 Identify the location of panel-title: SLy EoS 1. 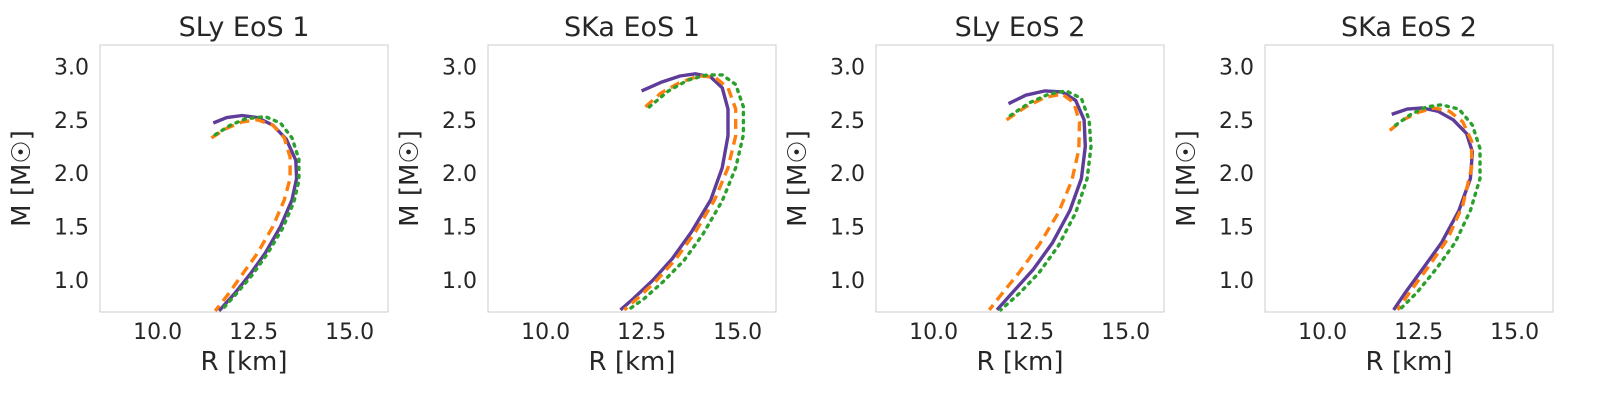
(244, 27).